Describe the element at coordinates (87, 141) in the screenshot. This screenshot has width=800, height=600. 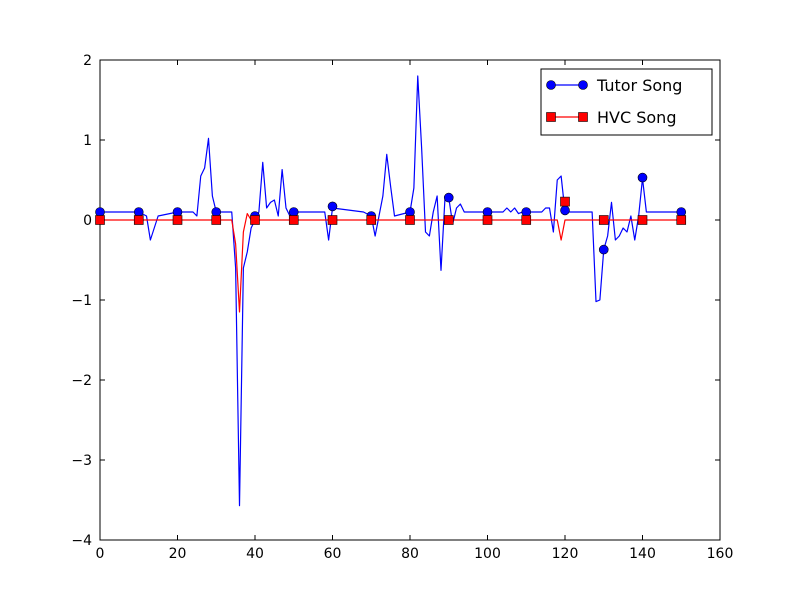
I see `y-tick-label: 1` at that location.